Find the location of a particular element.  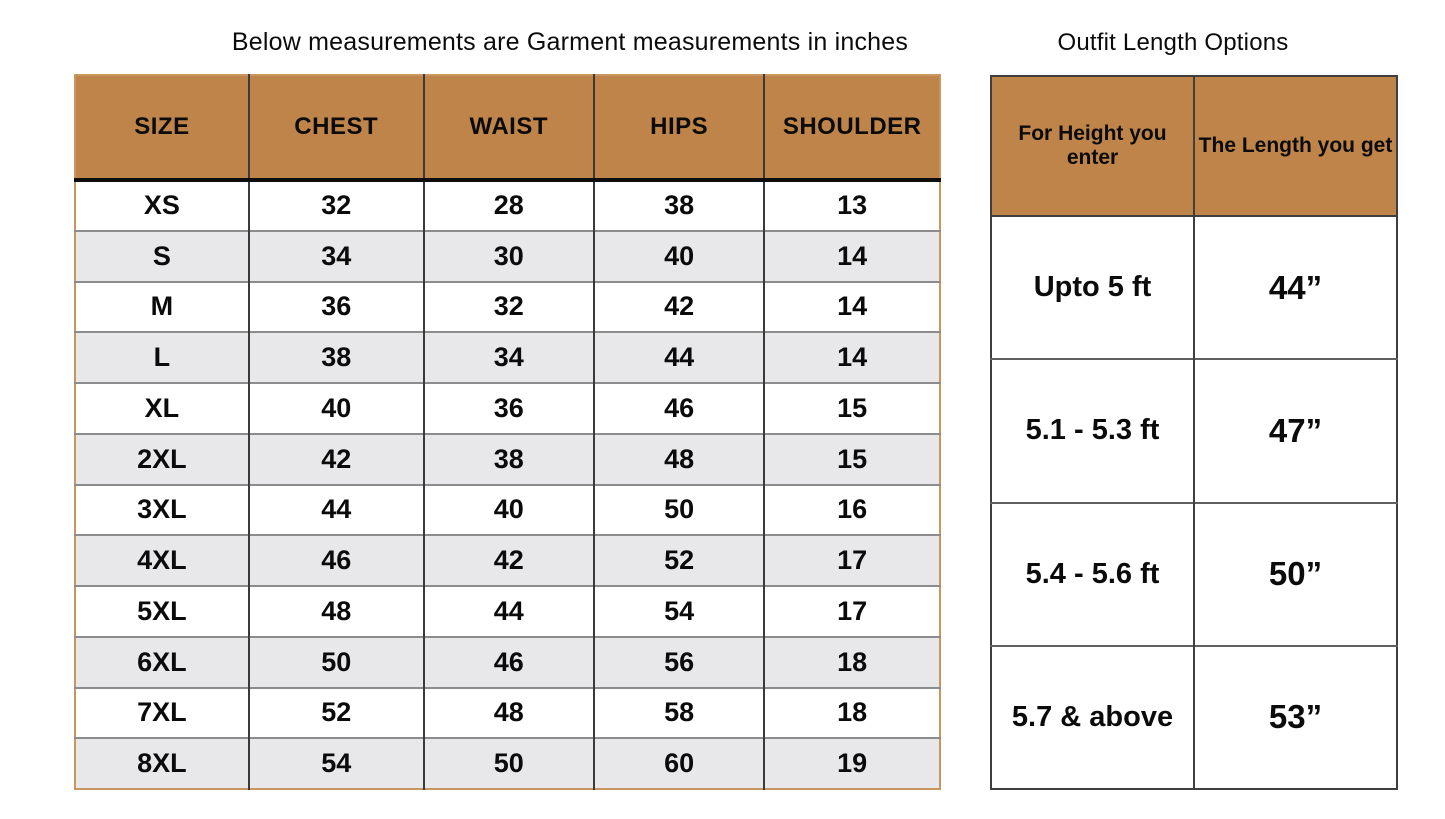

garment-column-header: SIZE is located at coordinates (162, 127).